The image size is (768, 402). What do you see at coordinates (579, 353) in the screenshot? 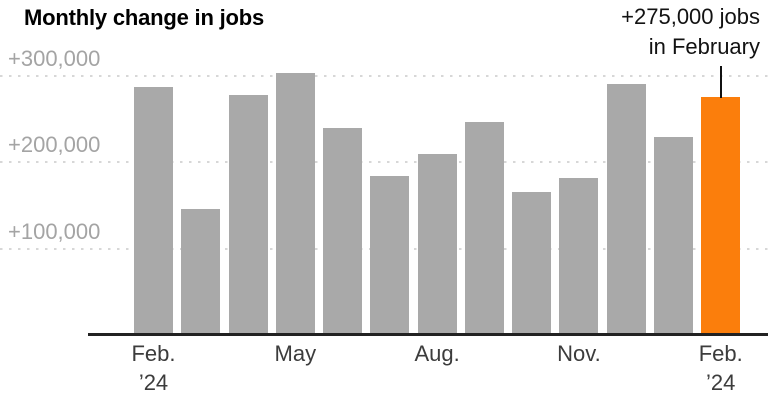
I see `x-axis-tick-label: Nov.` at bounding box center [579, 353].